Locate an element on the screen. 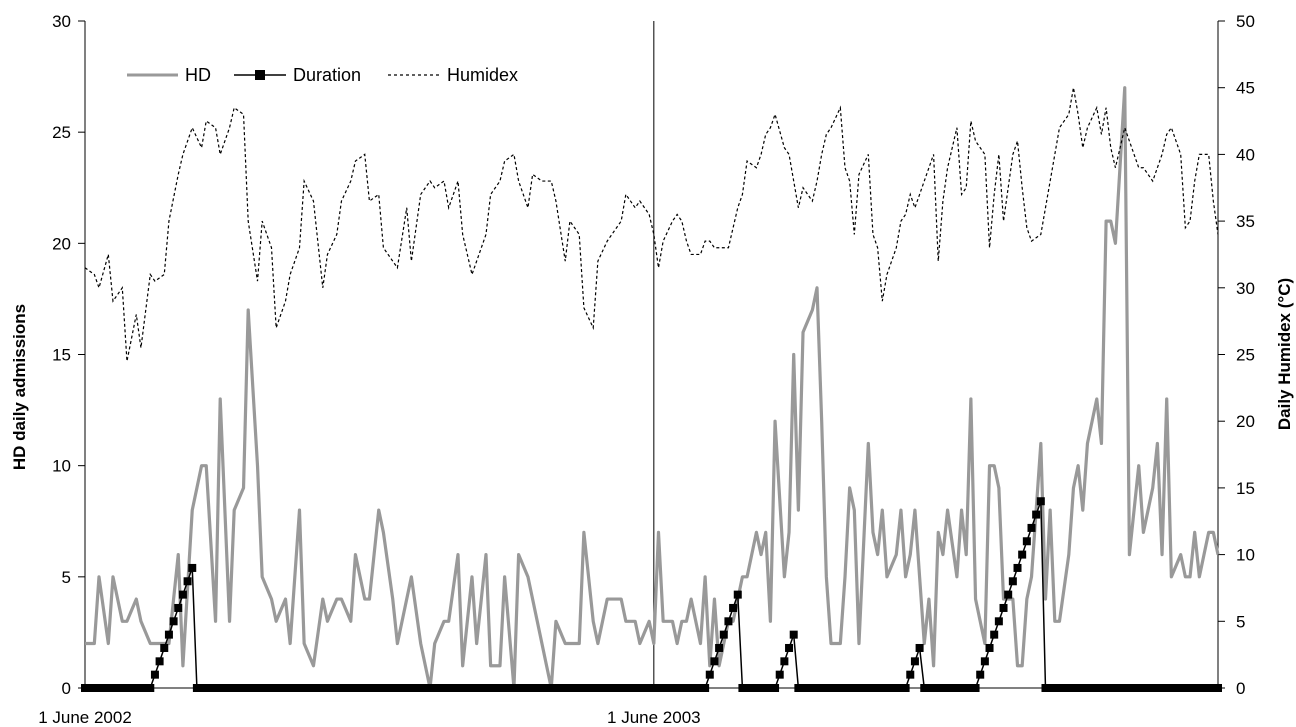 This screenshot has height=727, width=1296. legend-label-humidex: Humidex is located at coordinates (482, 75).